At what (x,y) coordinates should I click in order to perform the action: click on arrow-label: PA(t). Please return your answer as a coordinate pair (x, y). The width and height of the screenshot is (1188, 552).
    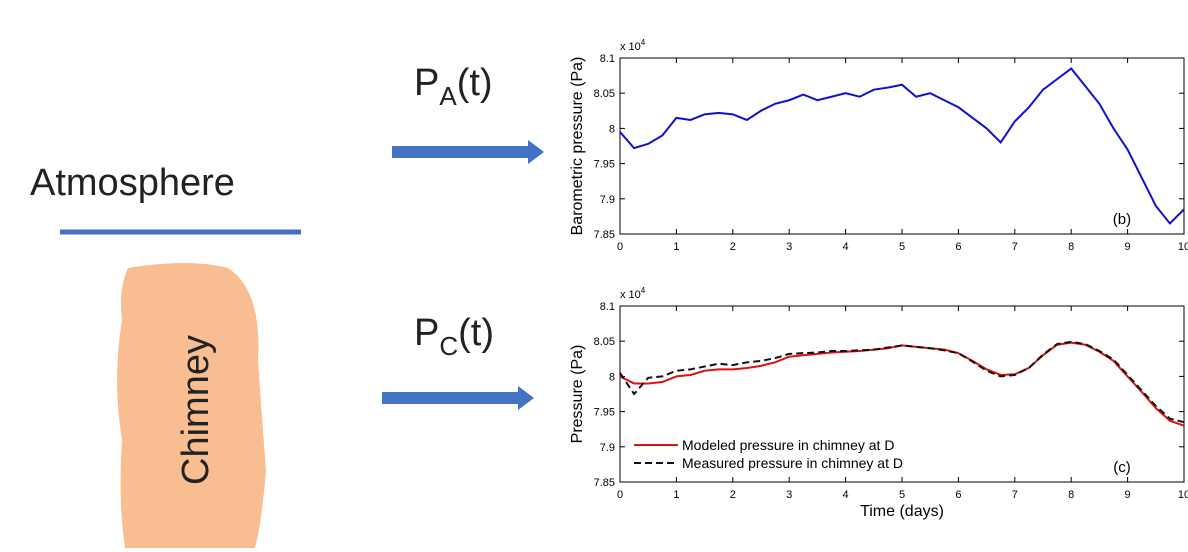
    Looking at the image, I should click on (453, 86).